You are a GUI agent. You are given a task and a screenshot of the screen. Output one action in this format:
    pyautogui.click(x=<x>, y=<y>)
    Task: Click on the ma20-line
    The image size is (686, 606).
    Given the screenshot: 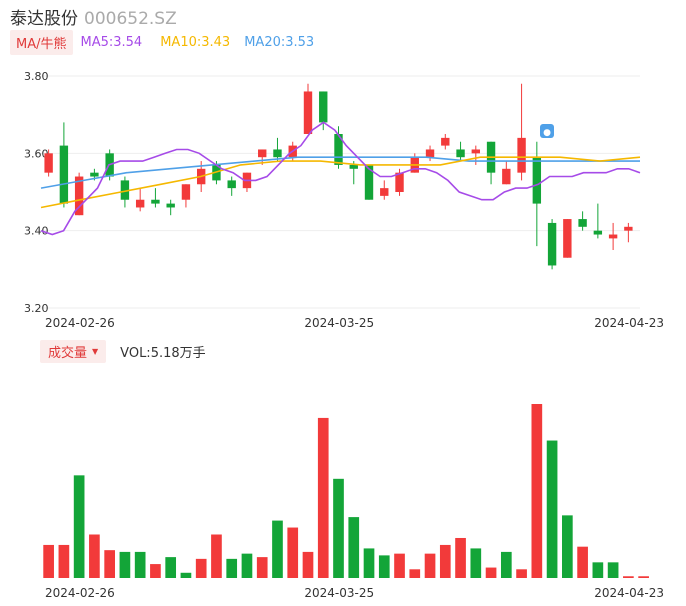 What is the action you would take?
    pyautogui.click(x=340, y=172)
    